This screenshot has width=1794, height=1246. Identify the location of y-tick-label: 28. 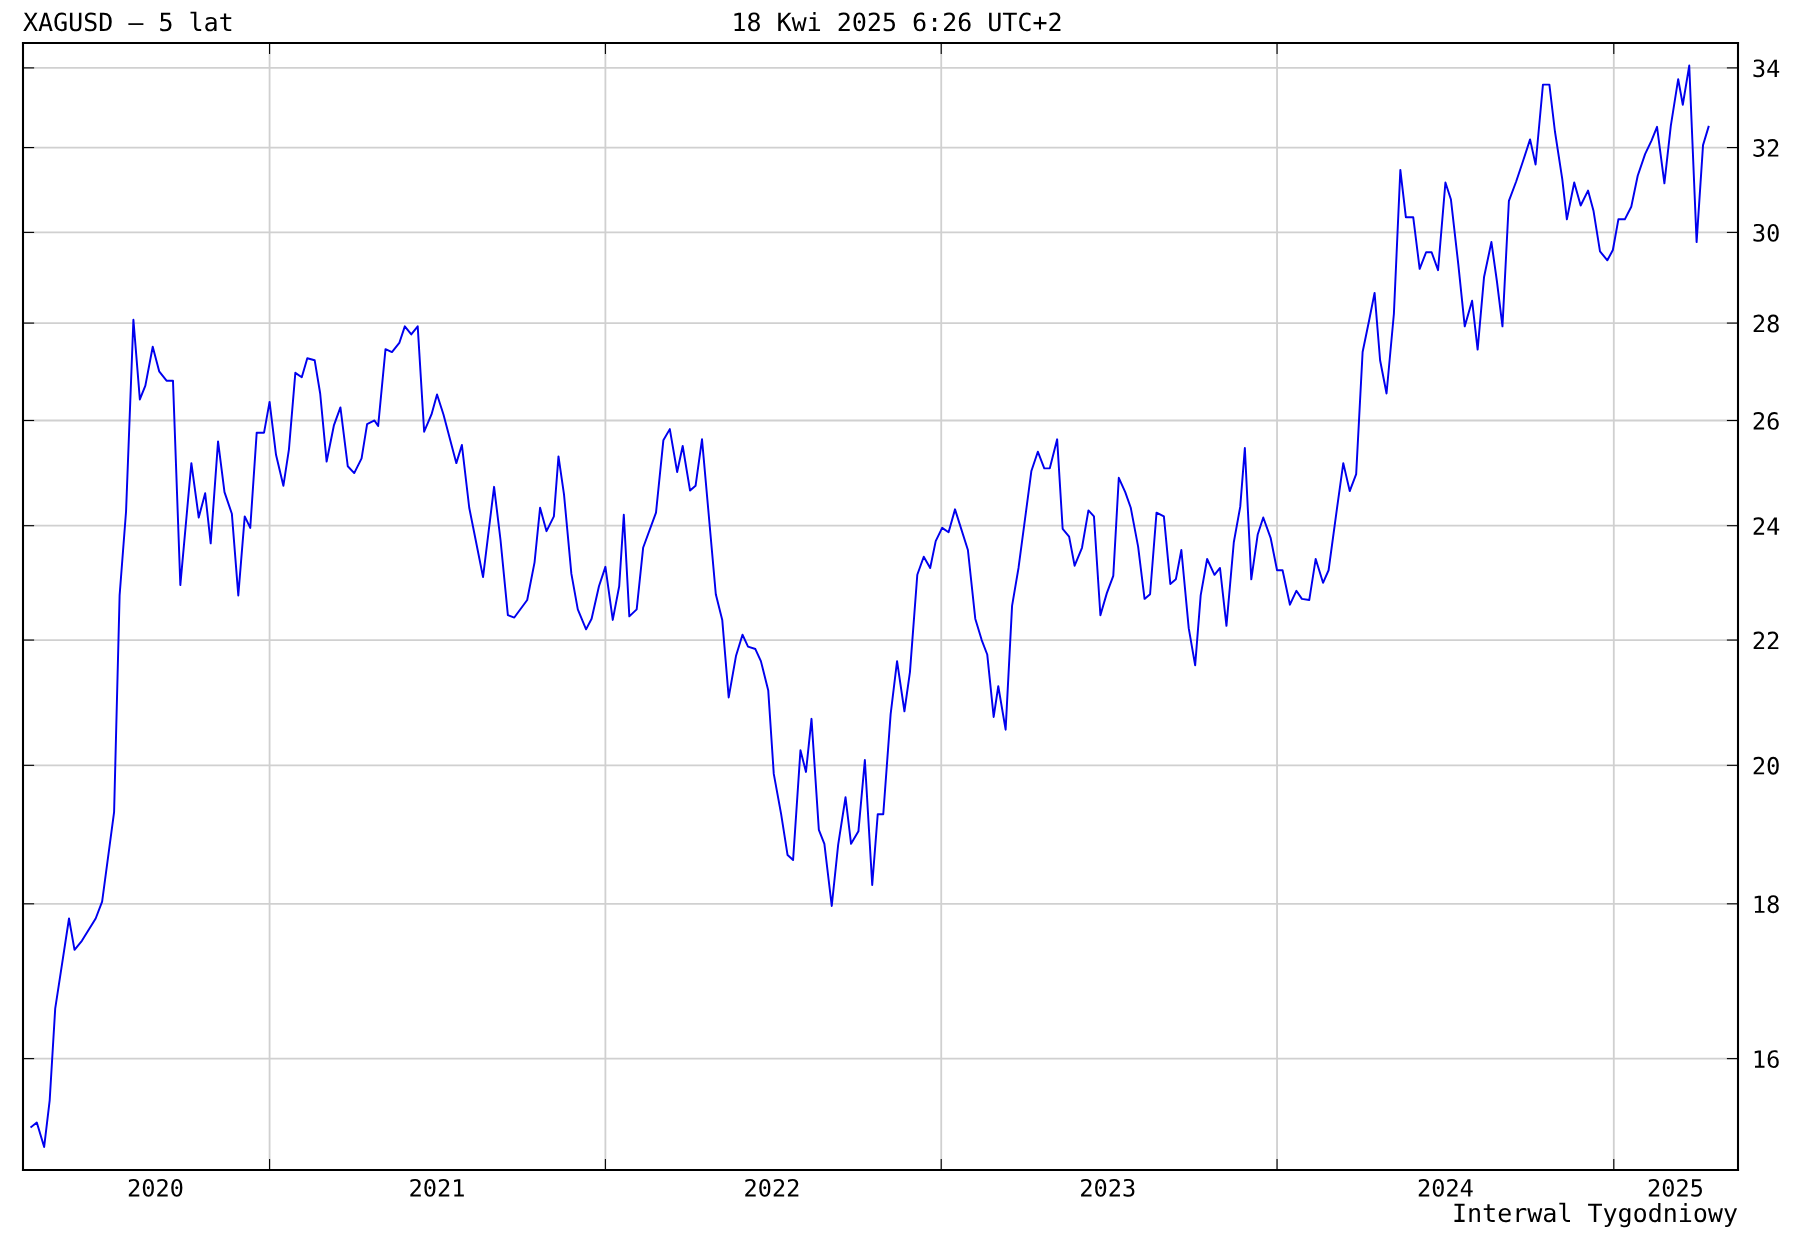
(1766, 323).